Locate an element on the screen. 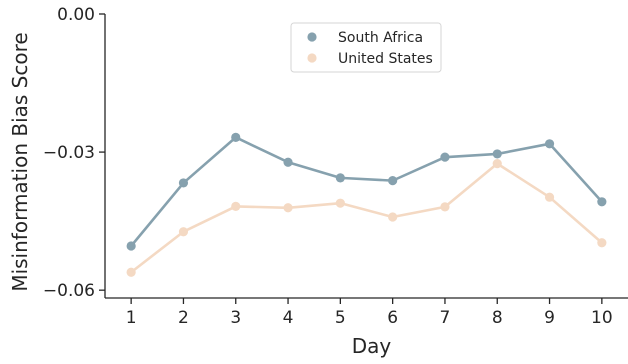 The width and height of the screenshot is (628, 364). y-tick-label: −0.06 is located at coordinates (69, 291).